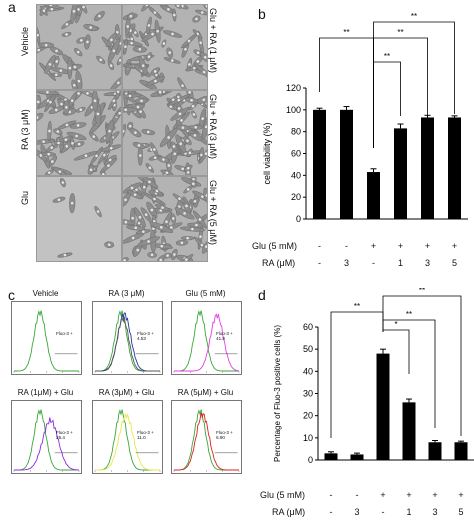 This screenshot has width=474, height=520. I want to click on fluo3-positive-stat: Fluo-3 +26.4, so click(64, 434).